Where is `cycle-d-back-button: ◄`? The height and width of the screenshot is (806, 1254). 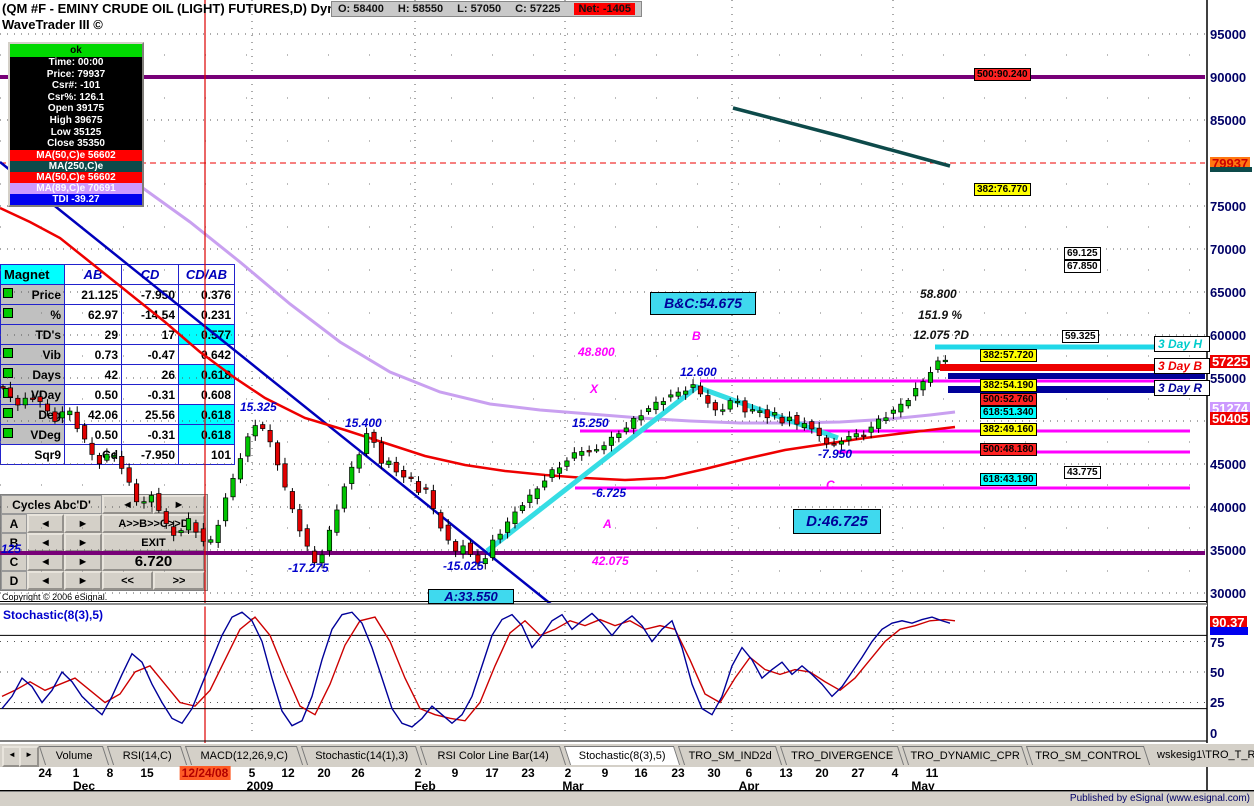 cycle-d-back-button: ◄ is located at coordinates (45, 580).